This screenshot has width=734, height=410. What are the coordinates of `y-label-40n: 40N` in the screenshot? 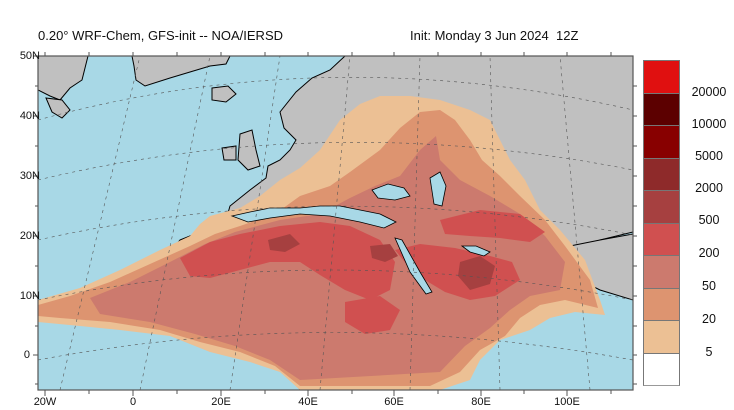 It's located at (29, 116).